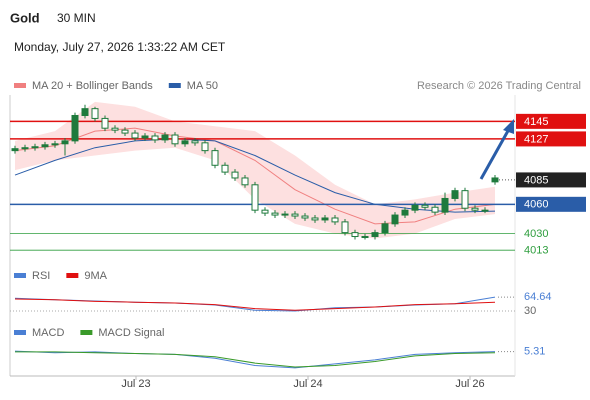  Describe the element at coordinates (48, 333) in the screenshot. I see `legend-label: MACD` at that location.